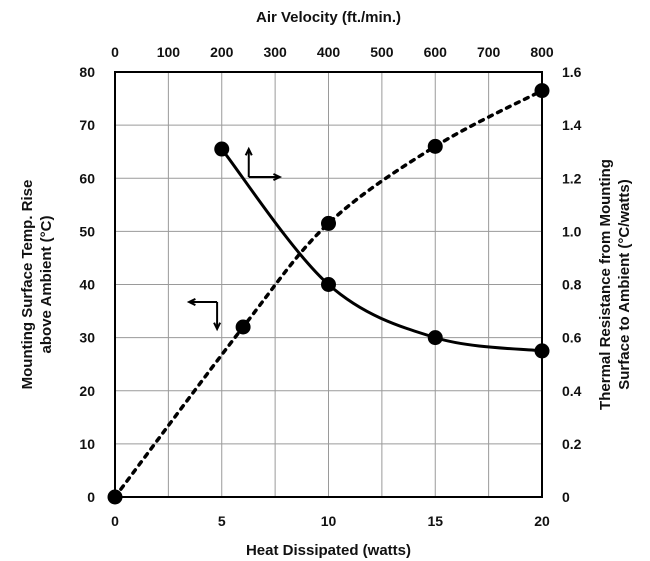 The width and height of the screenshot is (650, 561). What do you see at coordinates (46, 285) in the screenshot?
I see `y-axis-title-line-2: above Ambient (°C)` at bounding box center [46, 285].